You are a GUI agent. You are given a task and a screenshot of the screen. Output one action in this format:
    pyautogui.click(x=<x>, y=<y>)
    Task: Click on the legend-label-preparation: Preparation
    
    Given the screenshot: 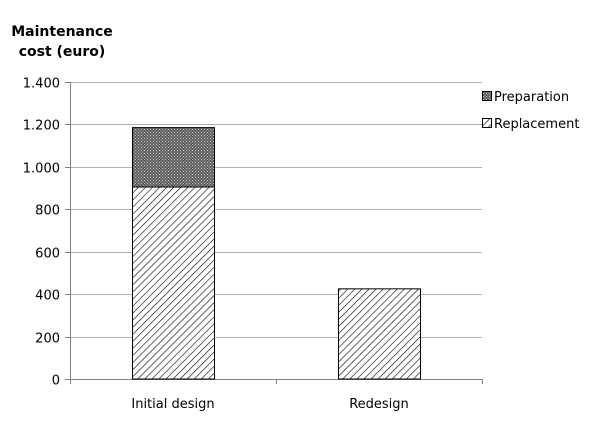 What is the action you would take?
    pyautogui.click(x=531, y=97)
    